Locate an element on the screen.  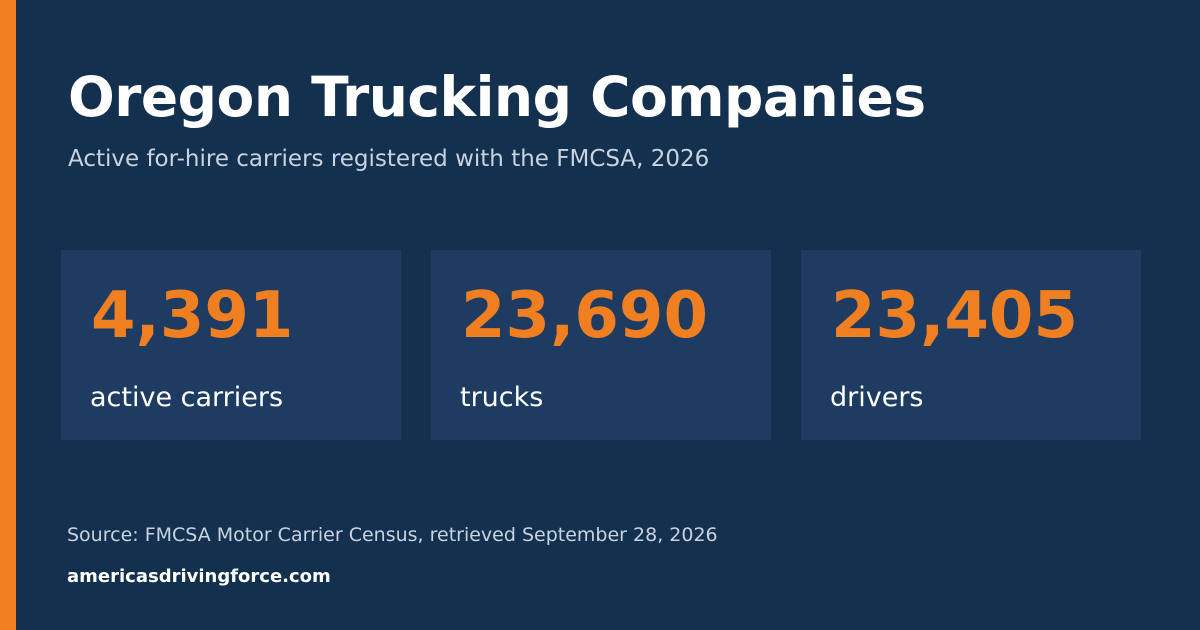
stat-label: trucks is located at coordinates (502, 397).